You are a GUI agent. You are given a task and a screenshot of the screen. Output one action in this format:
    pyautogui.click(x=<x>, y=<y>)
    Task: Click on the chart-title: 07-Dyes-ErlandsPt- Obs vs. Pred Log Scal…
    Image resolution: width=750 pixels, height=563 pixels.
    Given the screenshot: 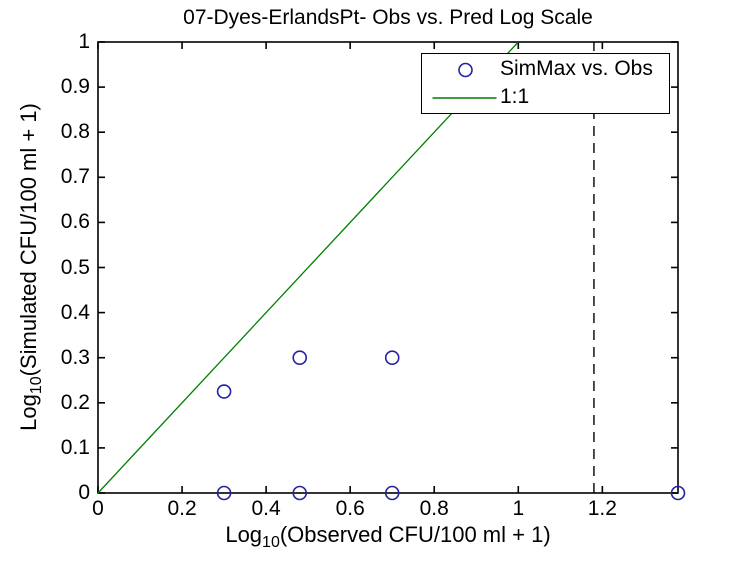 What is the action you would take?
    pyautogui.click(x=388, y=17)
    